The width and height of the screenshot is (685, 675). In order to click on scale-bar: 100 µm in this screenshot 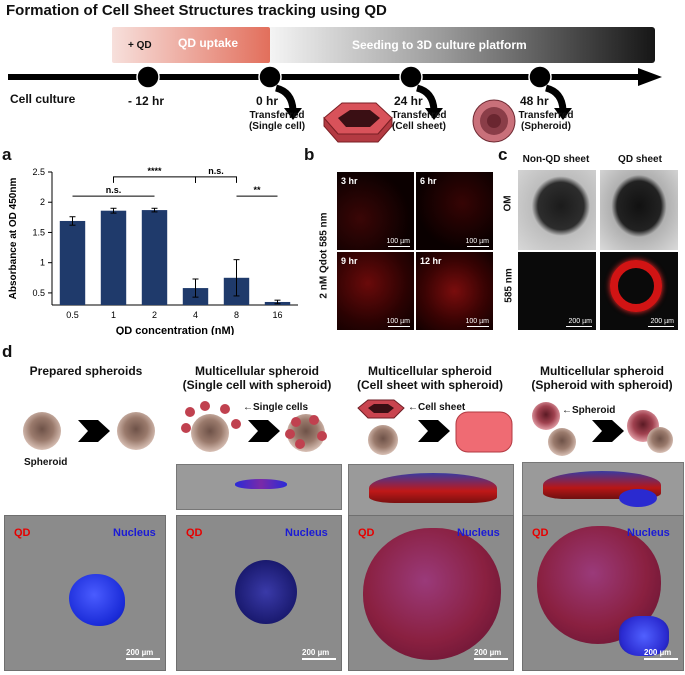, I will do `click(398, 322)`.